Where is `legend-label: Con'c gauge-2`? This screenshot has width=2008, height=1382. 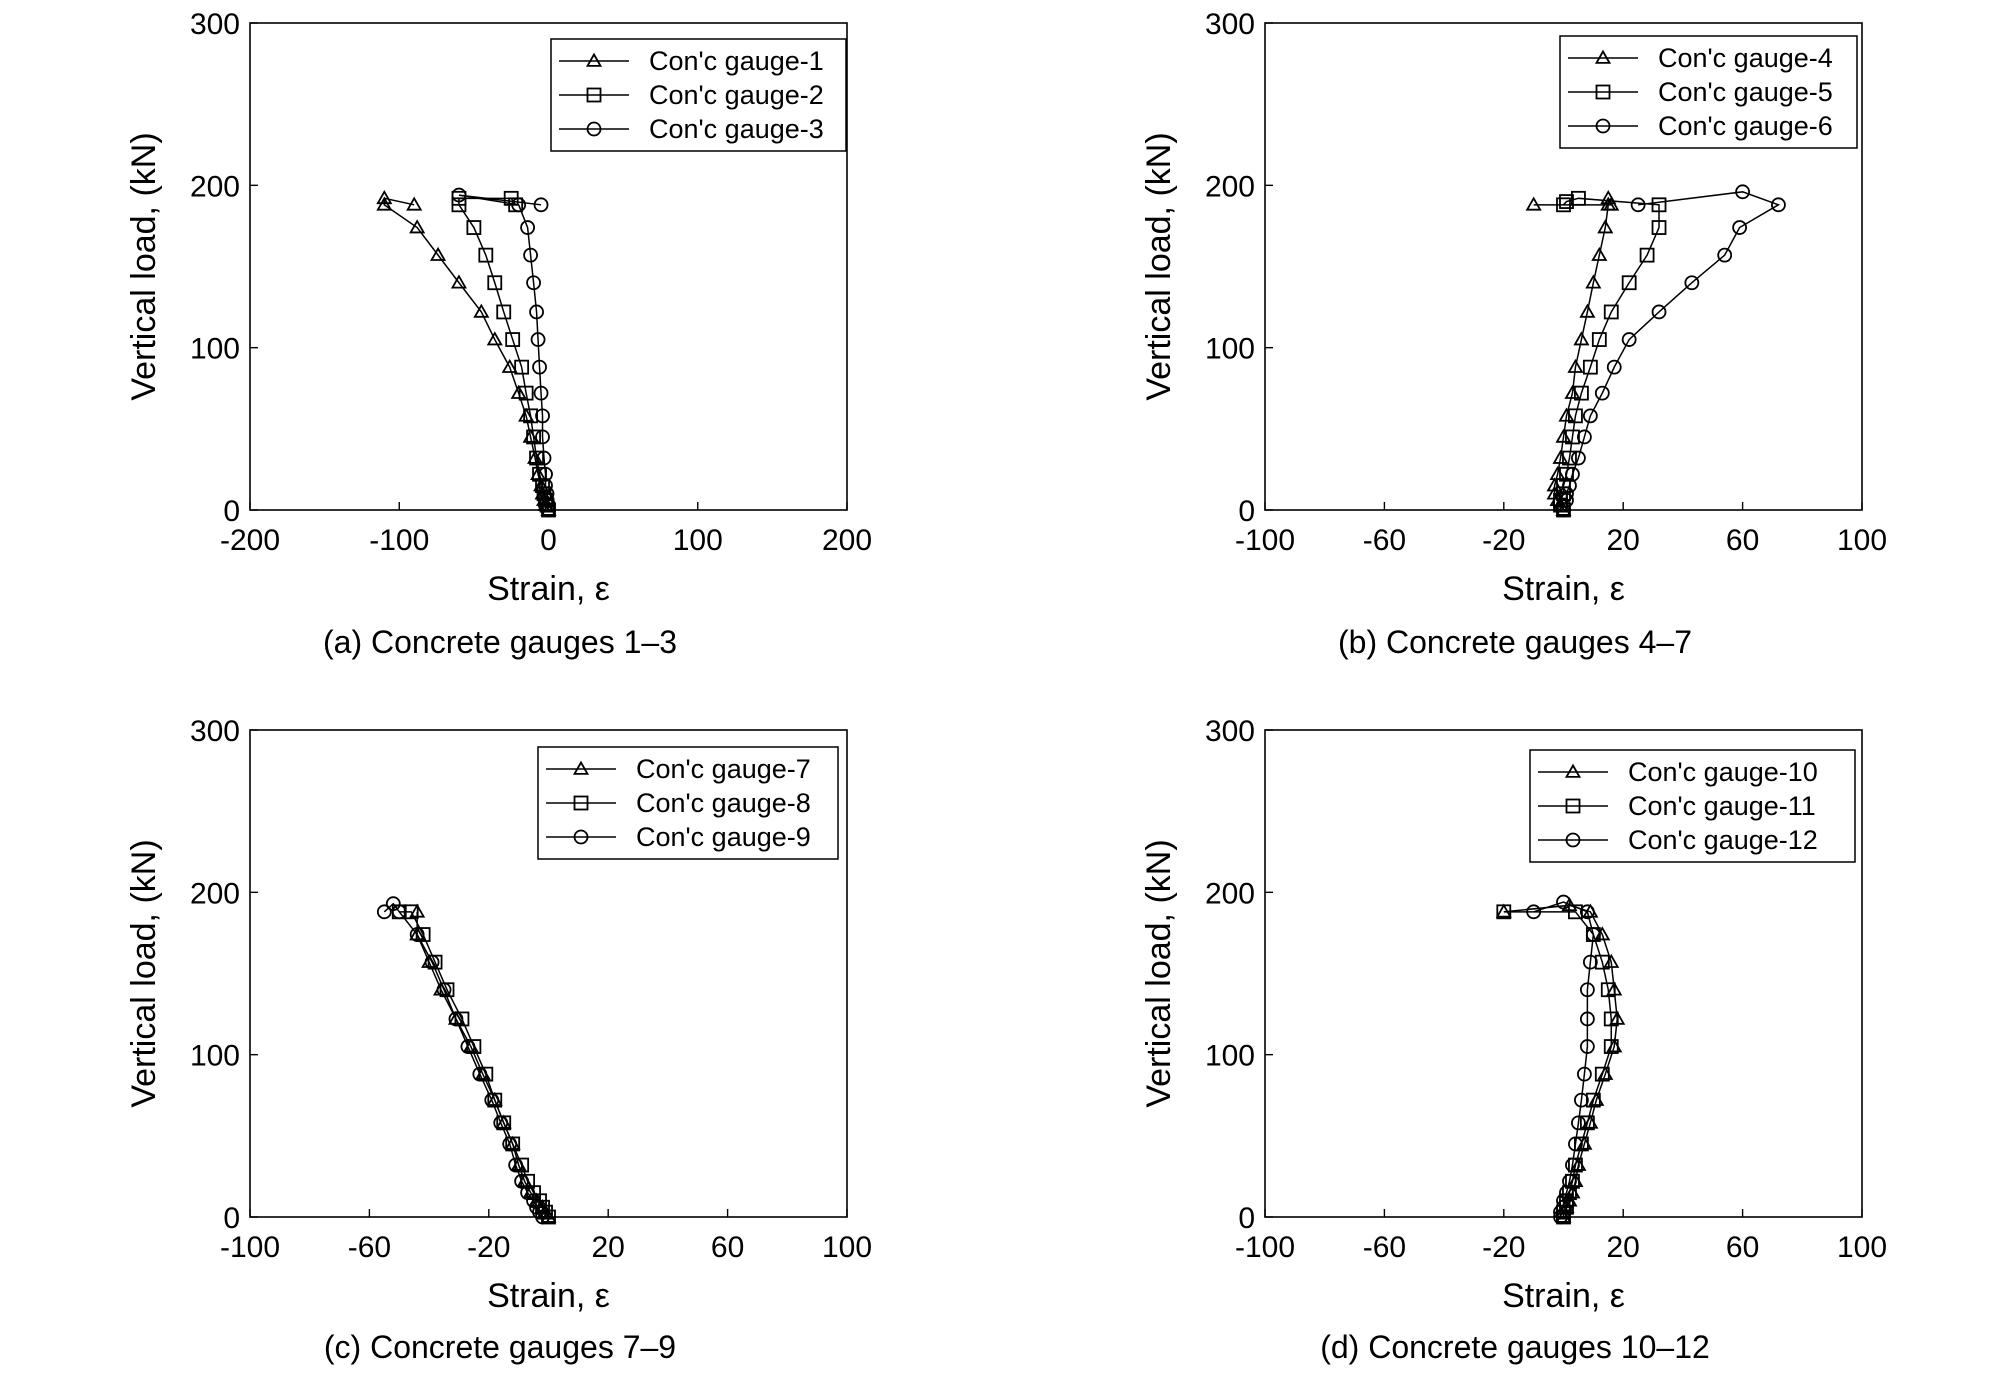 legend-label: Con'c gauge-2 is located at coordinates (736, 95).